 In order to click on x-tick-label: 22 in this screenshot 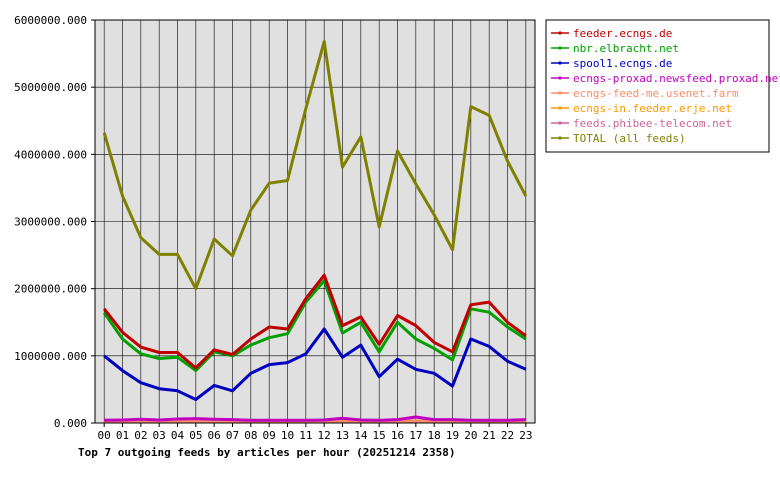, I will do `click(507, 435)`.